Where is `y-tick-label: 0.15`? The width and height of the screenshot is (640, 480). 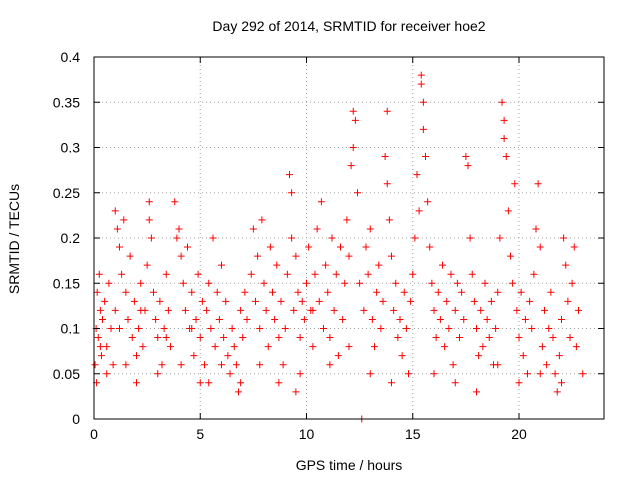 y-tick-label: 0.15 is located at coordinates (66, 283).